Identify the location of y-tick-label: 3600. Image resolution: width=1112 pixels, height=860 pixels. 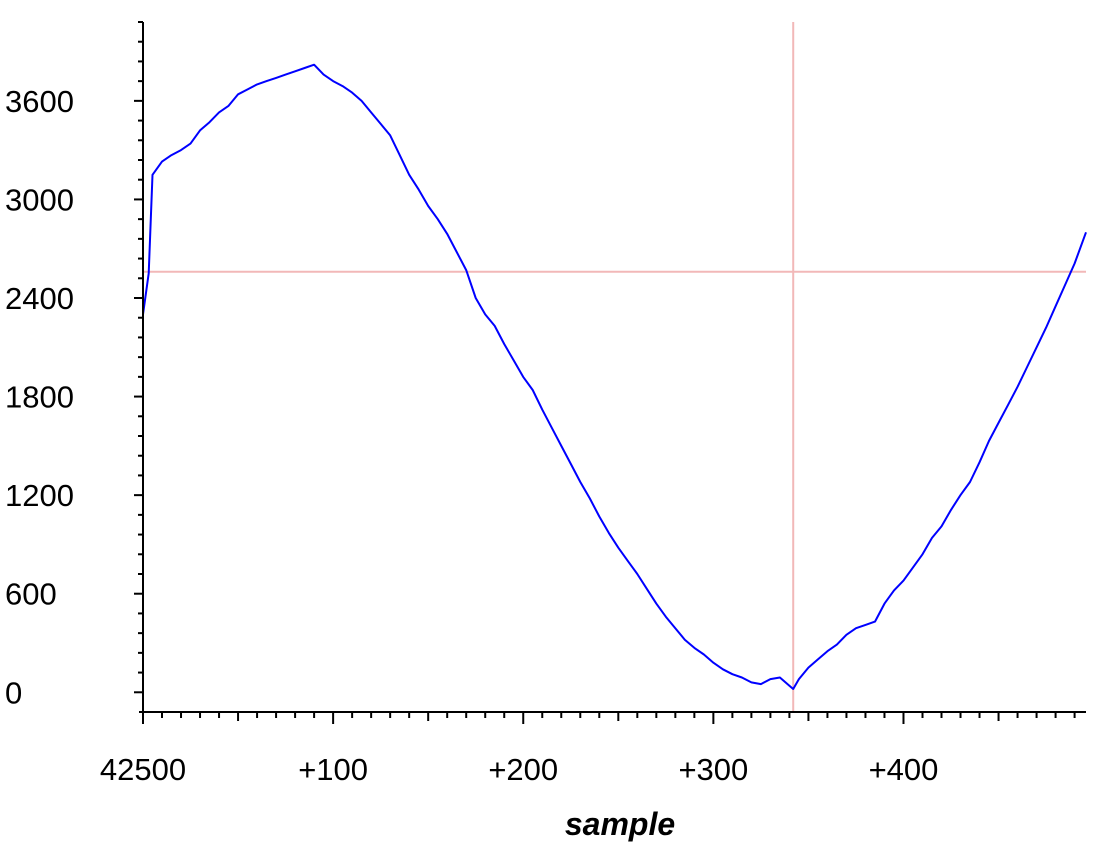
(39, 101).